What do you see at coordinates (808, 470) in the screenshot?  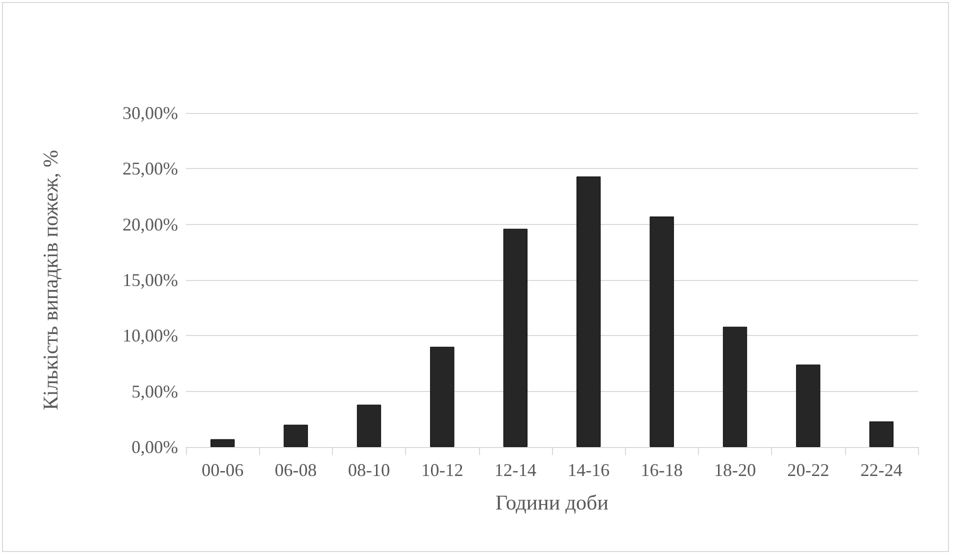 I see `x-tick-label: 20-22` at bounding box center [808, 470].